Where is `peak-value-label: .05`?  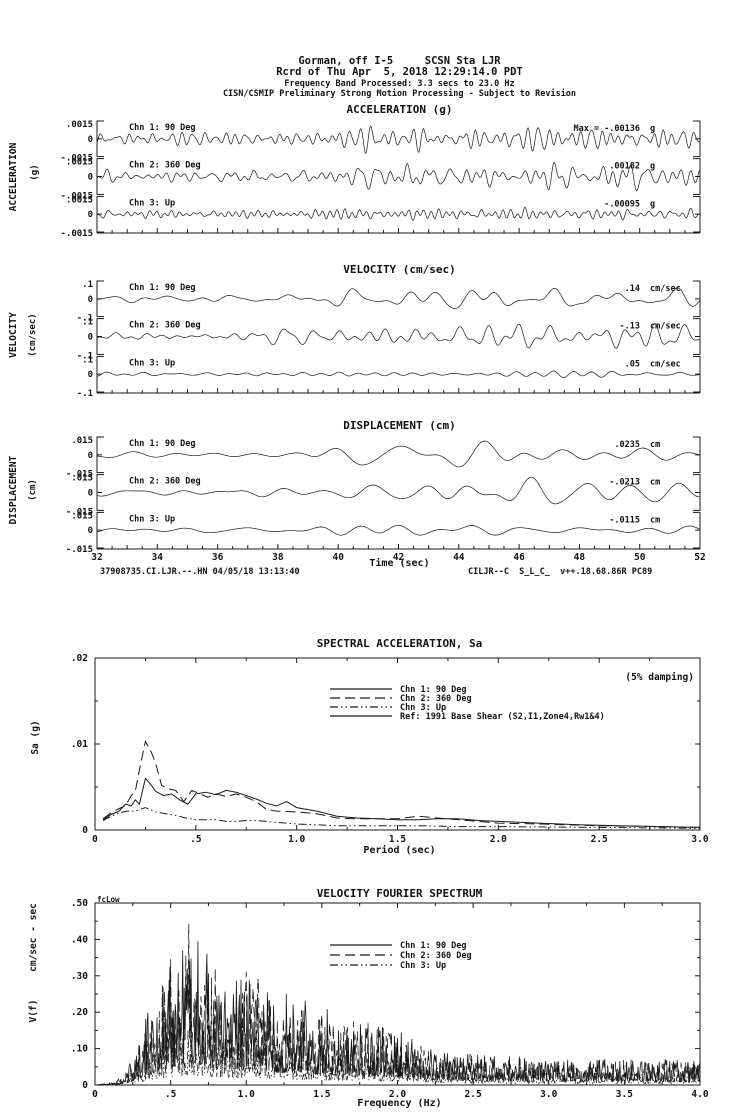
peak-value-label: .05 is located at coordinates (632, 364).